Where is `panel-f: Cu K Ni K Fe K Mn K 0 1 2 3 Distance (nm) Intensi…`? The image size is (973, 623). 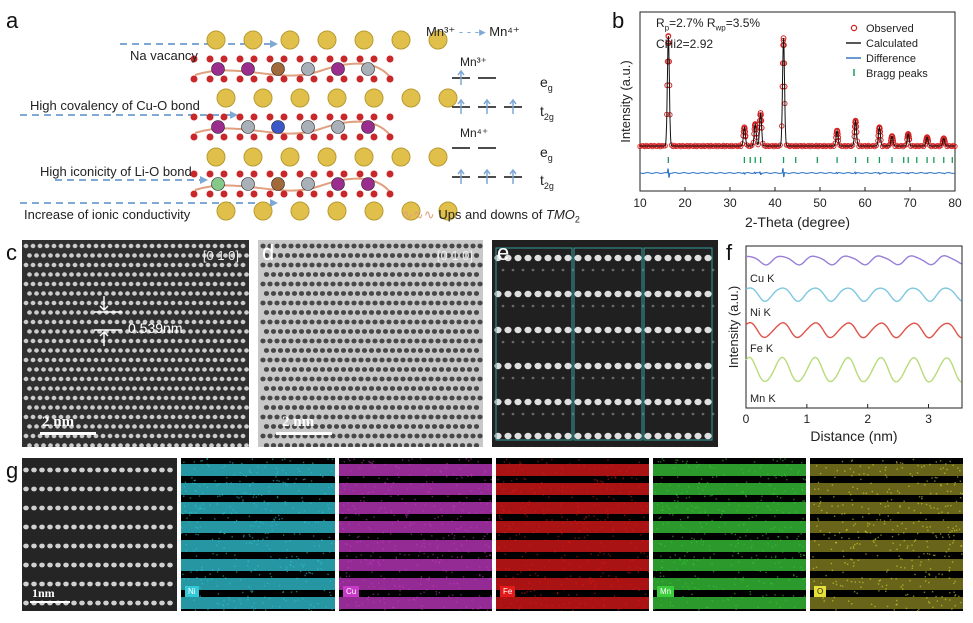
panel-f: Cu K Ni K Fe K Mn K 0 1 2 3 Distance (nm) Intensi… is located at coordinates (846, 347).